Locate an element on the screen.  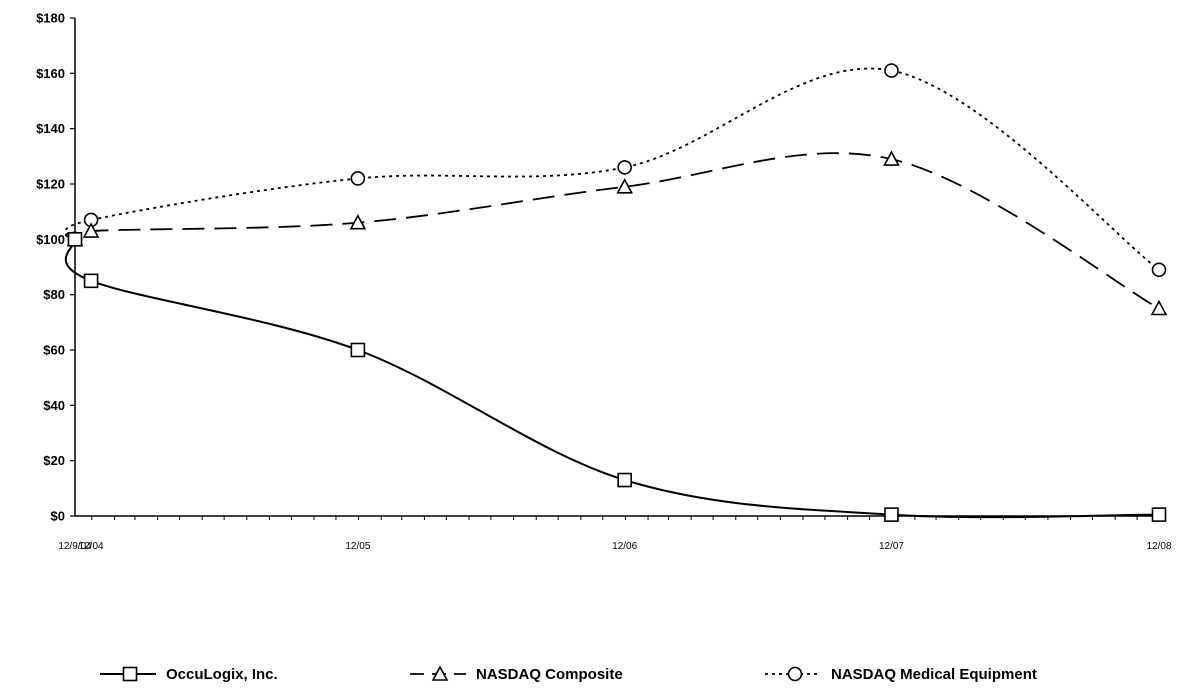
y-tick-label: $160 is located at coordinates (50, 73).